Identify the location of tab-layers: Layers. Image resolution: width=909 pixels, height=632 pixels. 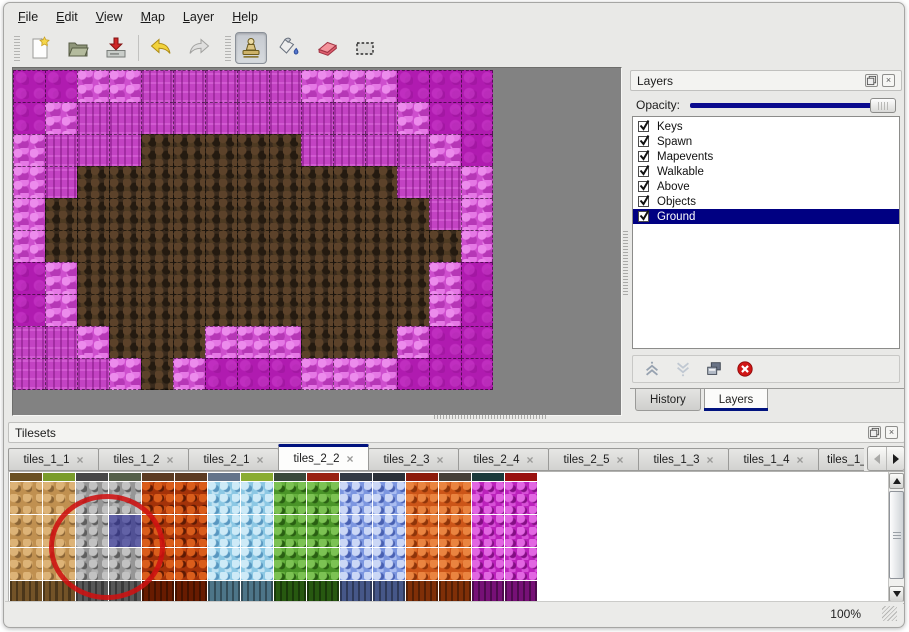
(736, 400).